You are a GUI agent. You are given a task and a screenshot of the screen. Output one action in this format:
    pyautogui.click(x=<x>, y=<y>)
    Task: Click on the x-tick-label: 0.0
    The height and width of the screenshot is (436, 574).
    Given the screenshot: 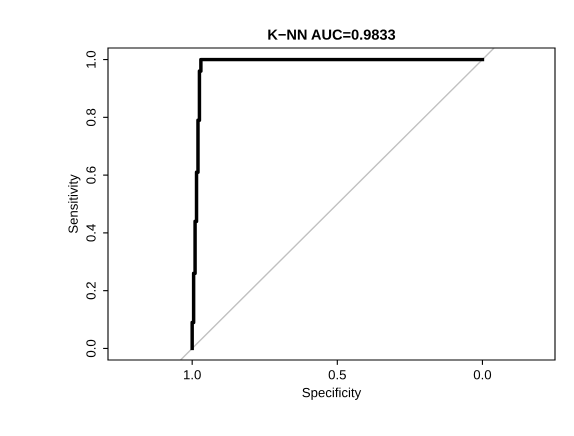 What is the action you would take?
    pyautogui.click(x=483, y=375)
    